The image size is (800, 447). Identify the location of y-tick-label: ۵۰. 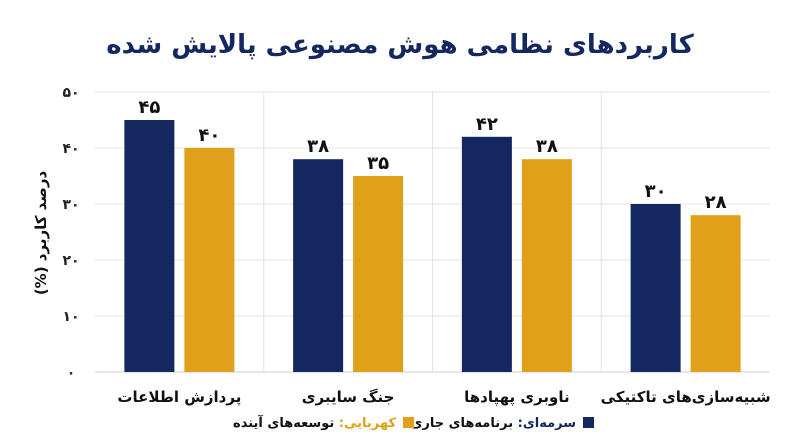
(70, 93).